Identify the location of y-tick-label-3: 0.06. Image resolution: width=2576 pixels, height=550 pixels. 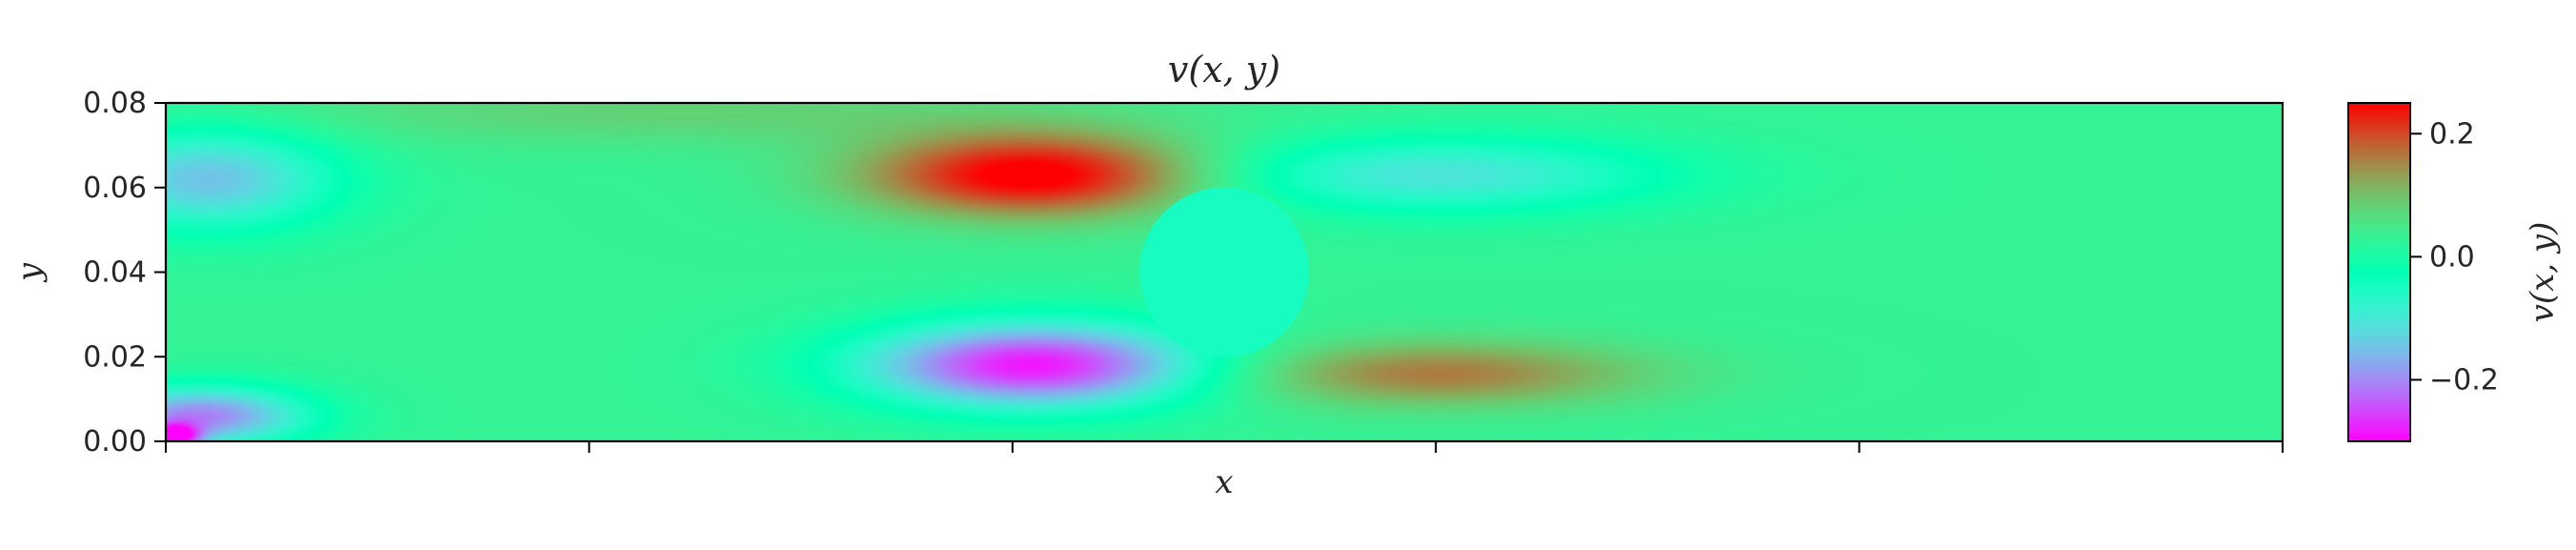
(115, 188).